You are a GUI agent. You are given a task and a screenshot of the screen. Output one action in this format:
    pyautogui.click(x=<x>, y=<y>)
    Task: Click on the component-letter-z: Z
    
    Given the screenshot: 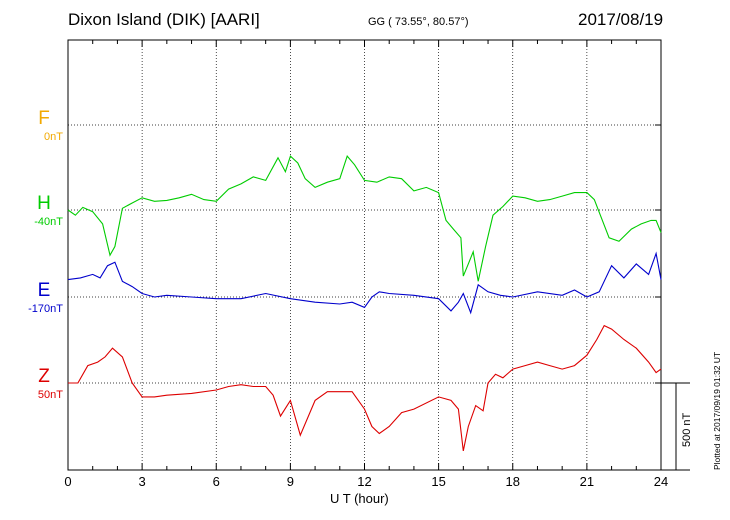 What is the action you would take?
    pyautogui.click(x=44, y=376)
    